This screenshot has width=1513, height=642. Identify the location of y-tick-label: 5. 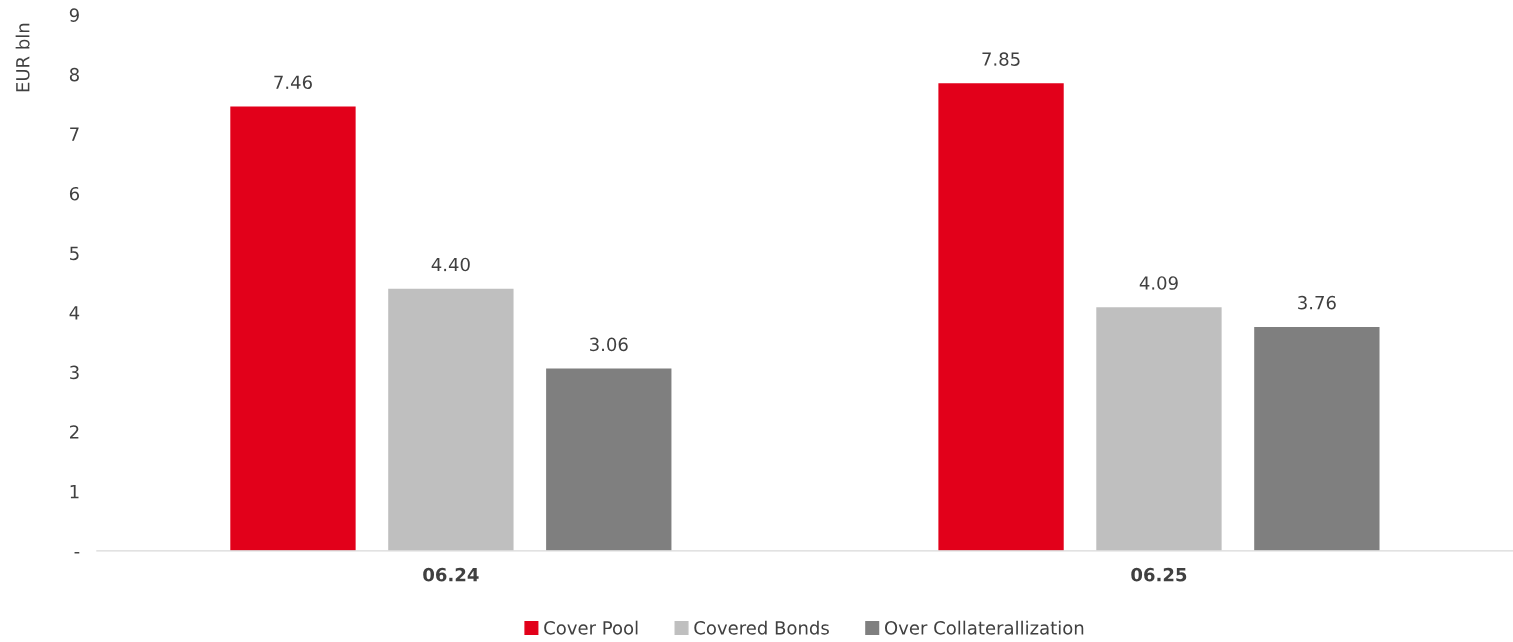
(74, 253).